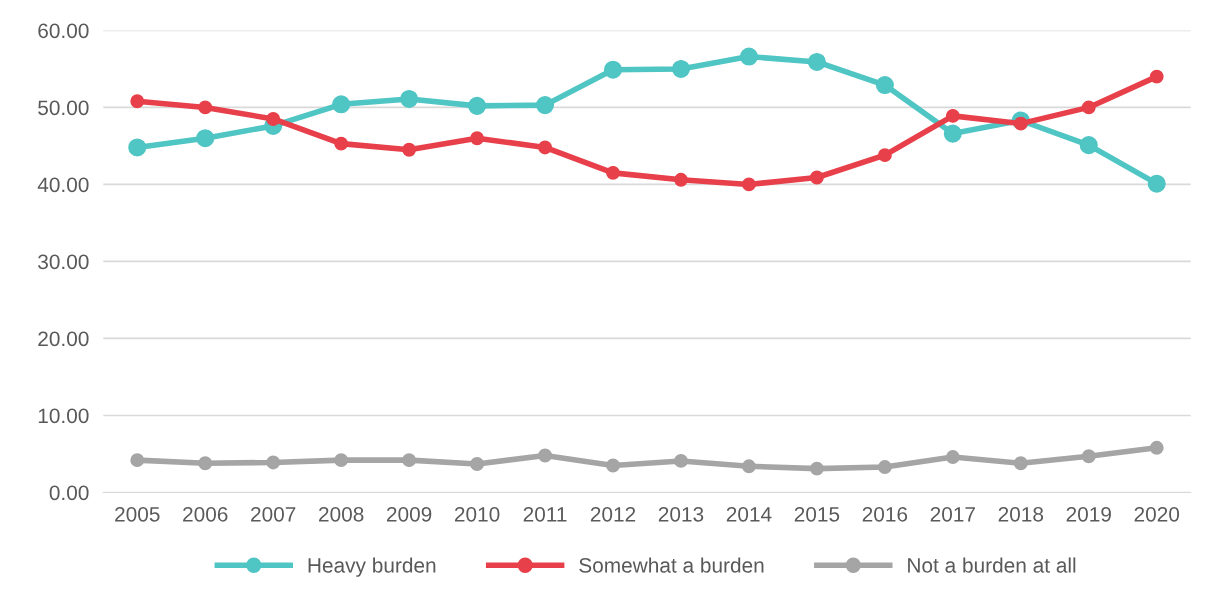 The height and width of the screenshot is (608, 1215). I want to click on x-tick-label: 2012, so click(613, 514).